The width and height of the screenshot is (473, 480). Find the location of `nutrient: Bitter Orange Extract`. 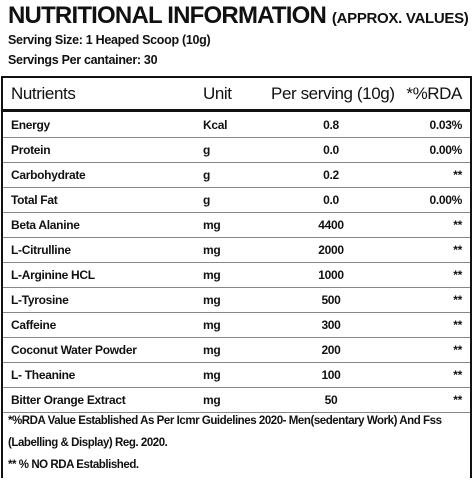

nutrient: Bitter Orange Extract is located at coordinates (68, 400).